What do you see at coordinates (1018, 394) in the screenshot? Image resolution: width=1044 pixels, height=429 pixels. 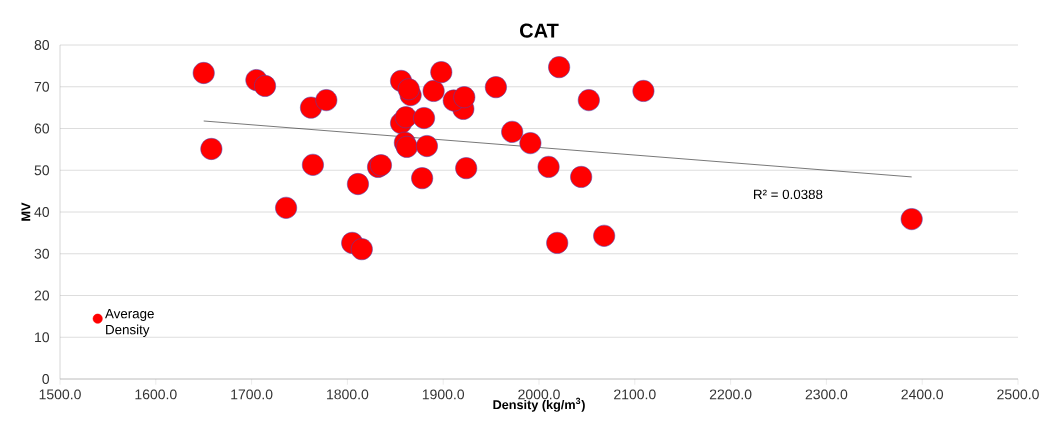 I see `x-tick-label: 2500.0` at bounding box center [1018, 394].